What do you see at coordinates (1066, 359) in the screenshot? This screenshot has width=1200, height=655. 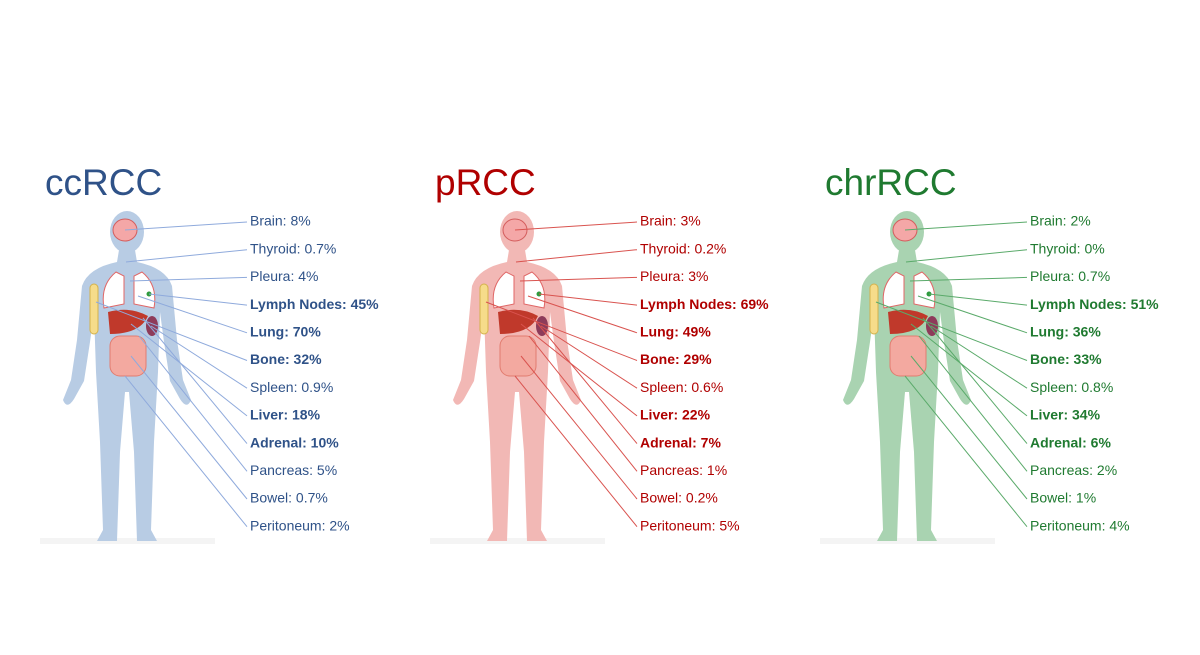 I see `site-label: Bone: 33%` at bounding box center [1066, 359].